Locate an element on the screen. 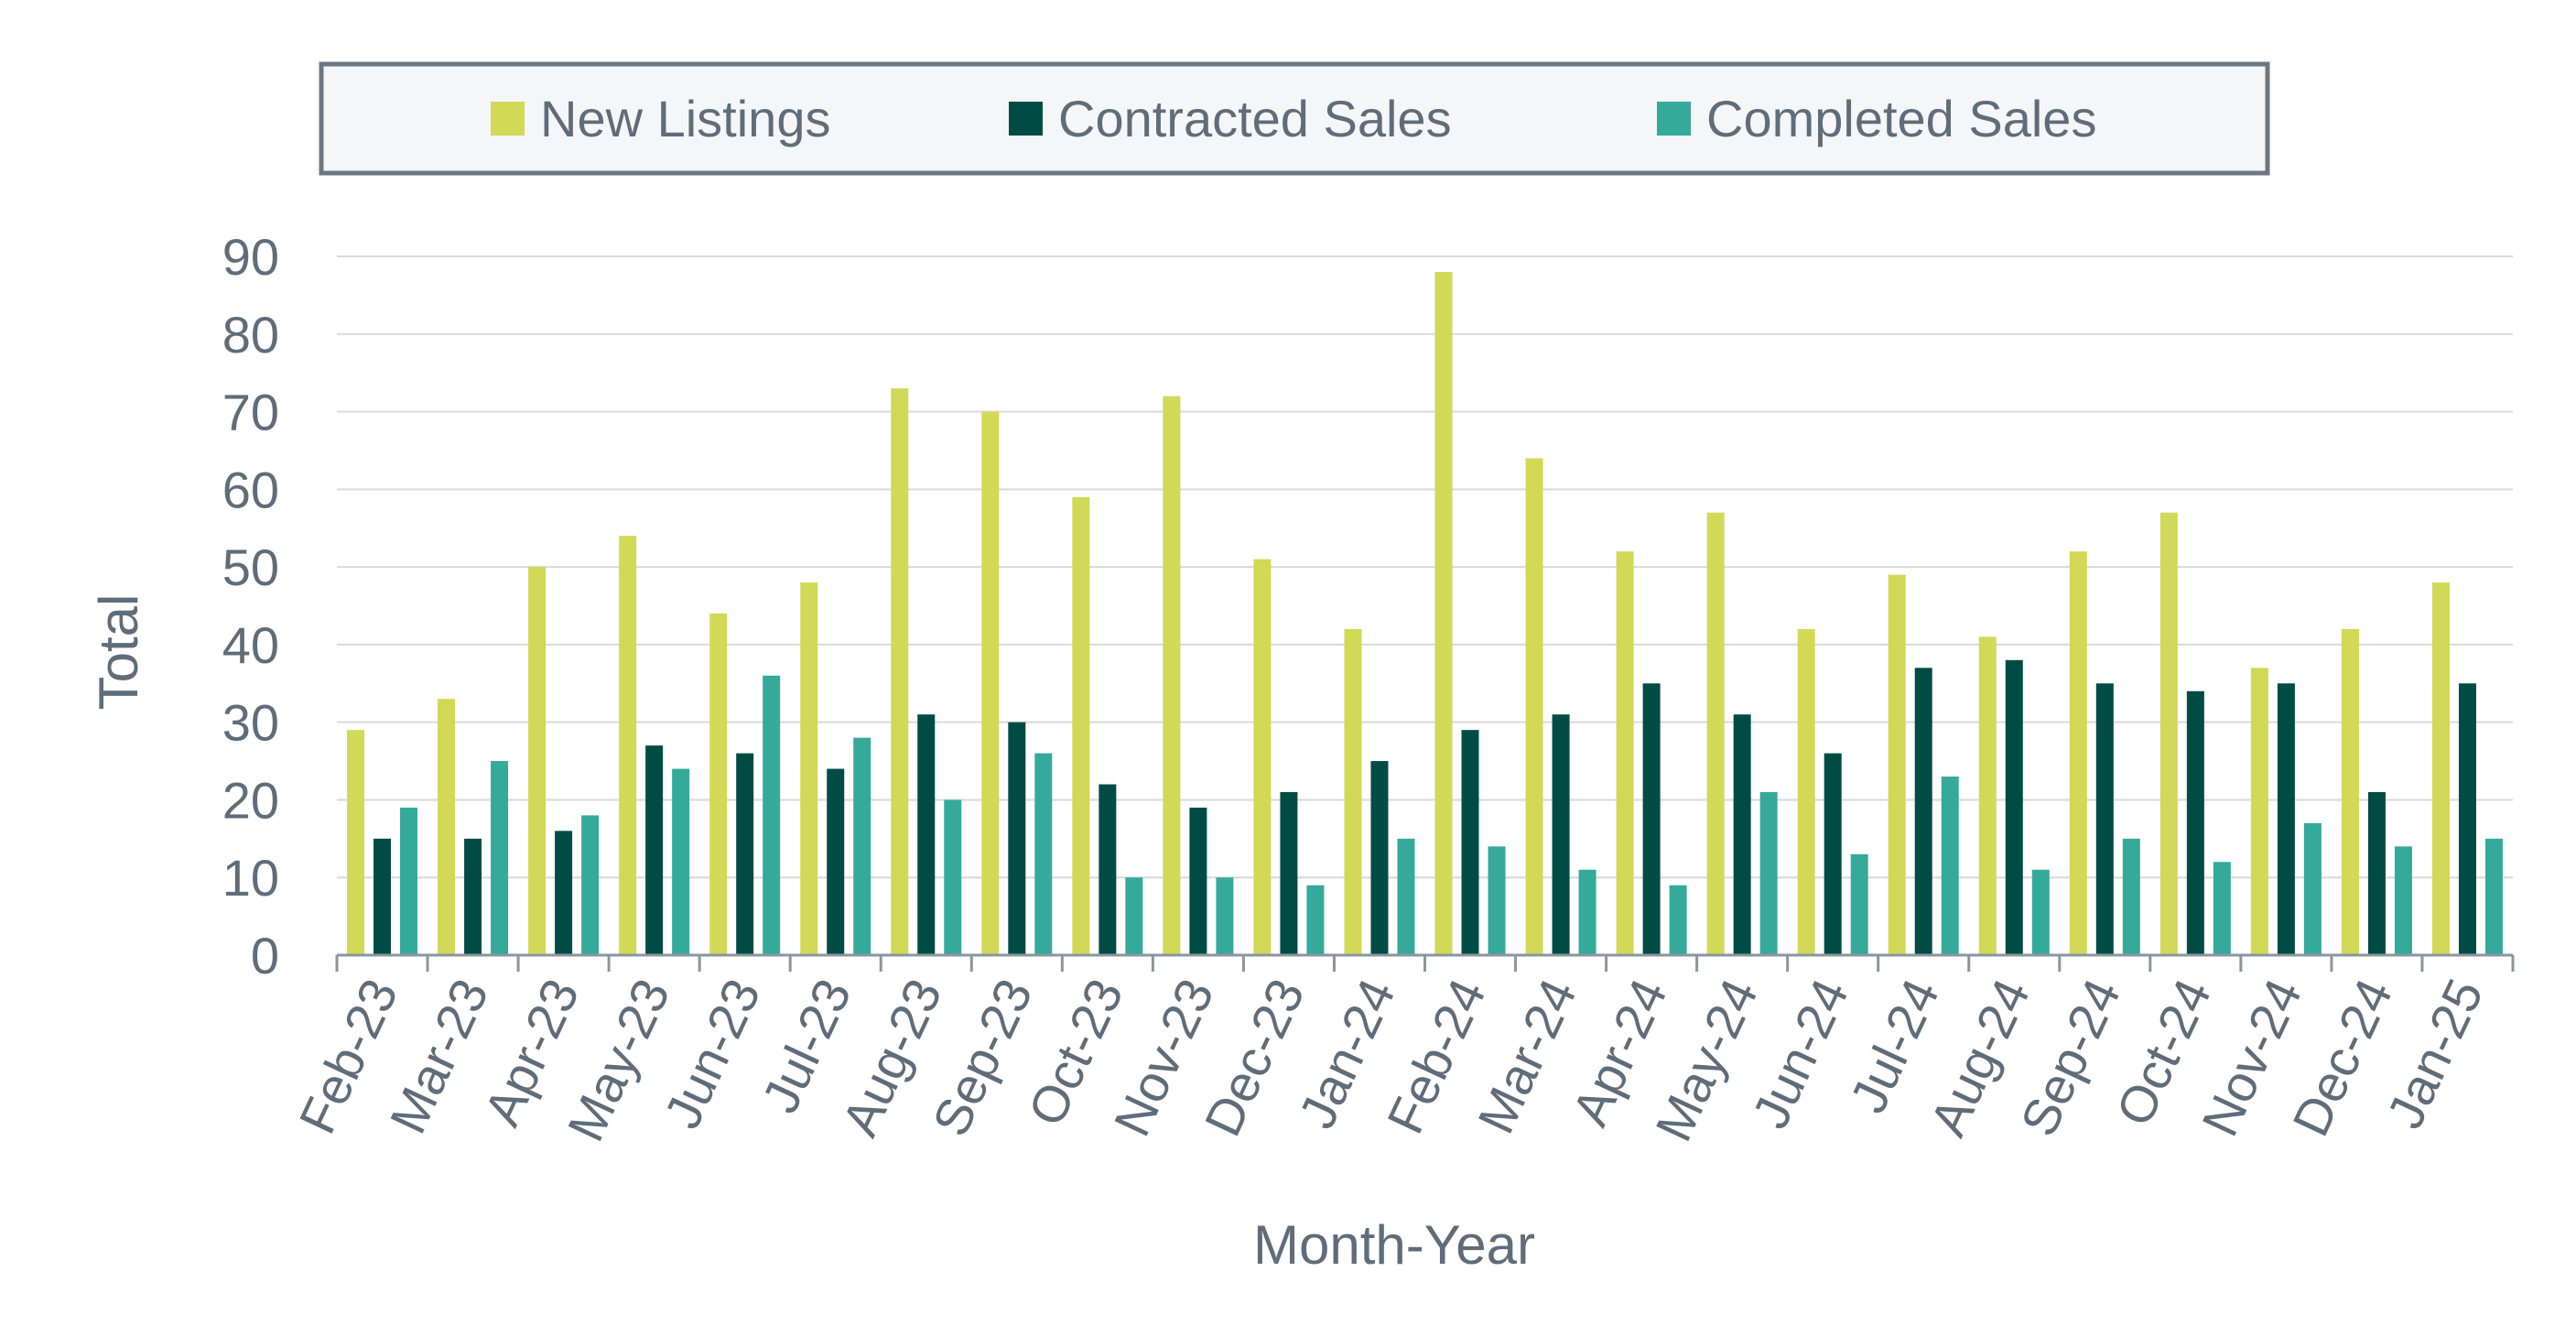  y-tick-label: 80 is located at coordinates (251, 335).